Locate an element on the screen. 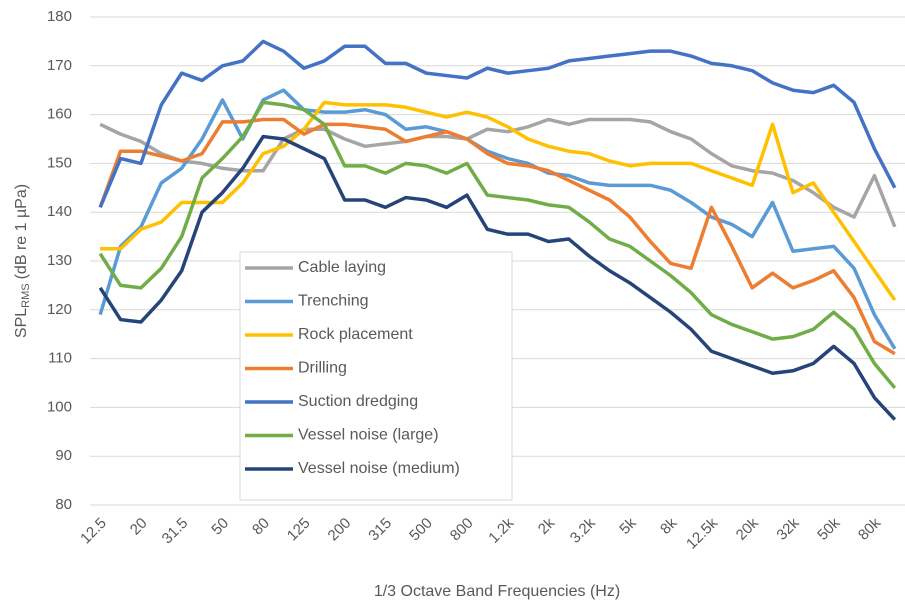 This screenshot has width=905, height=615. legend-label: Vessel noise (medium) is located at coordinates (379, 468).